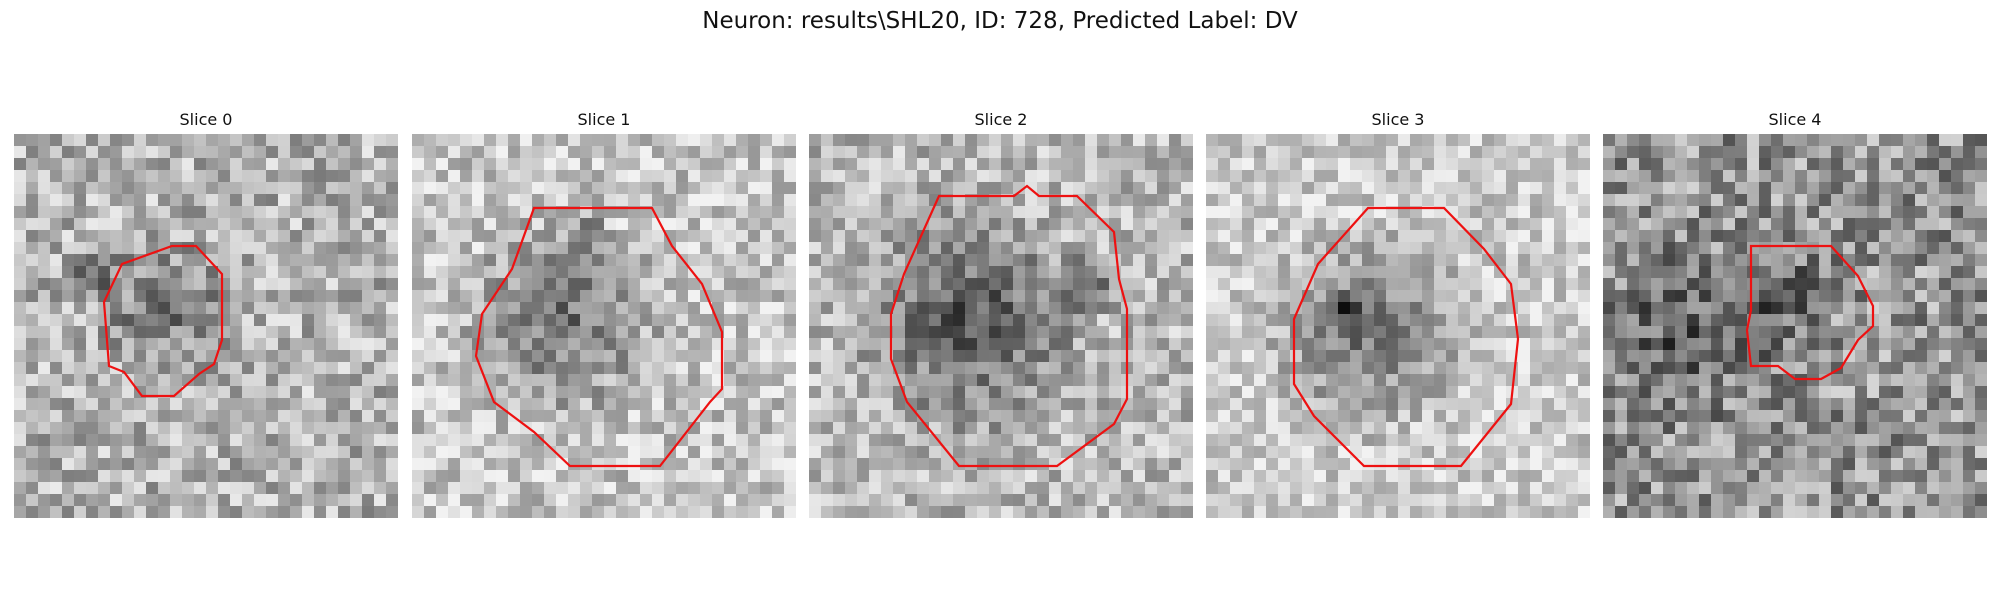  Describe the element at coordinates (1398, 119) in the screenshot. I see `panel-title-slice-3: Slice 3` at that location.